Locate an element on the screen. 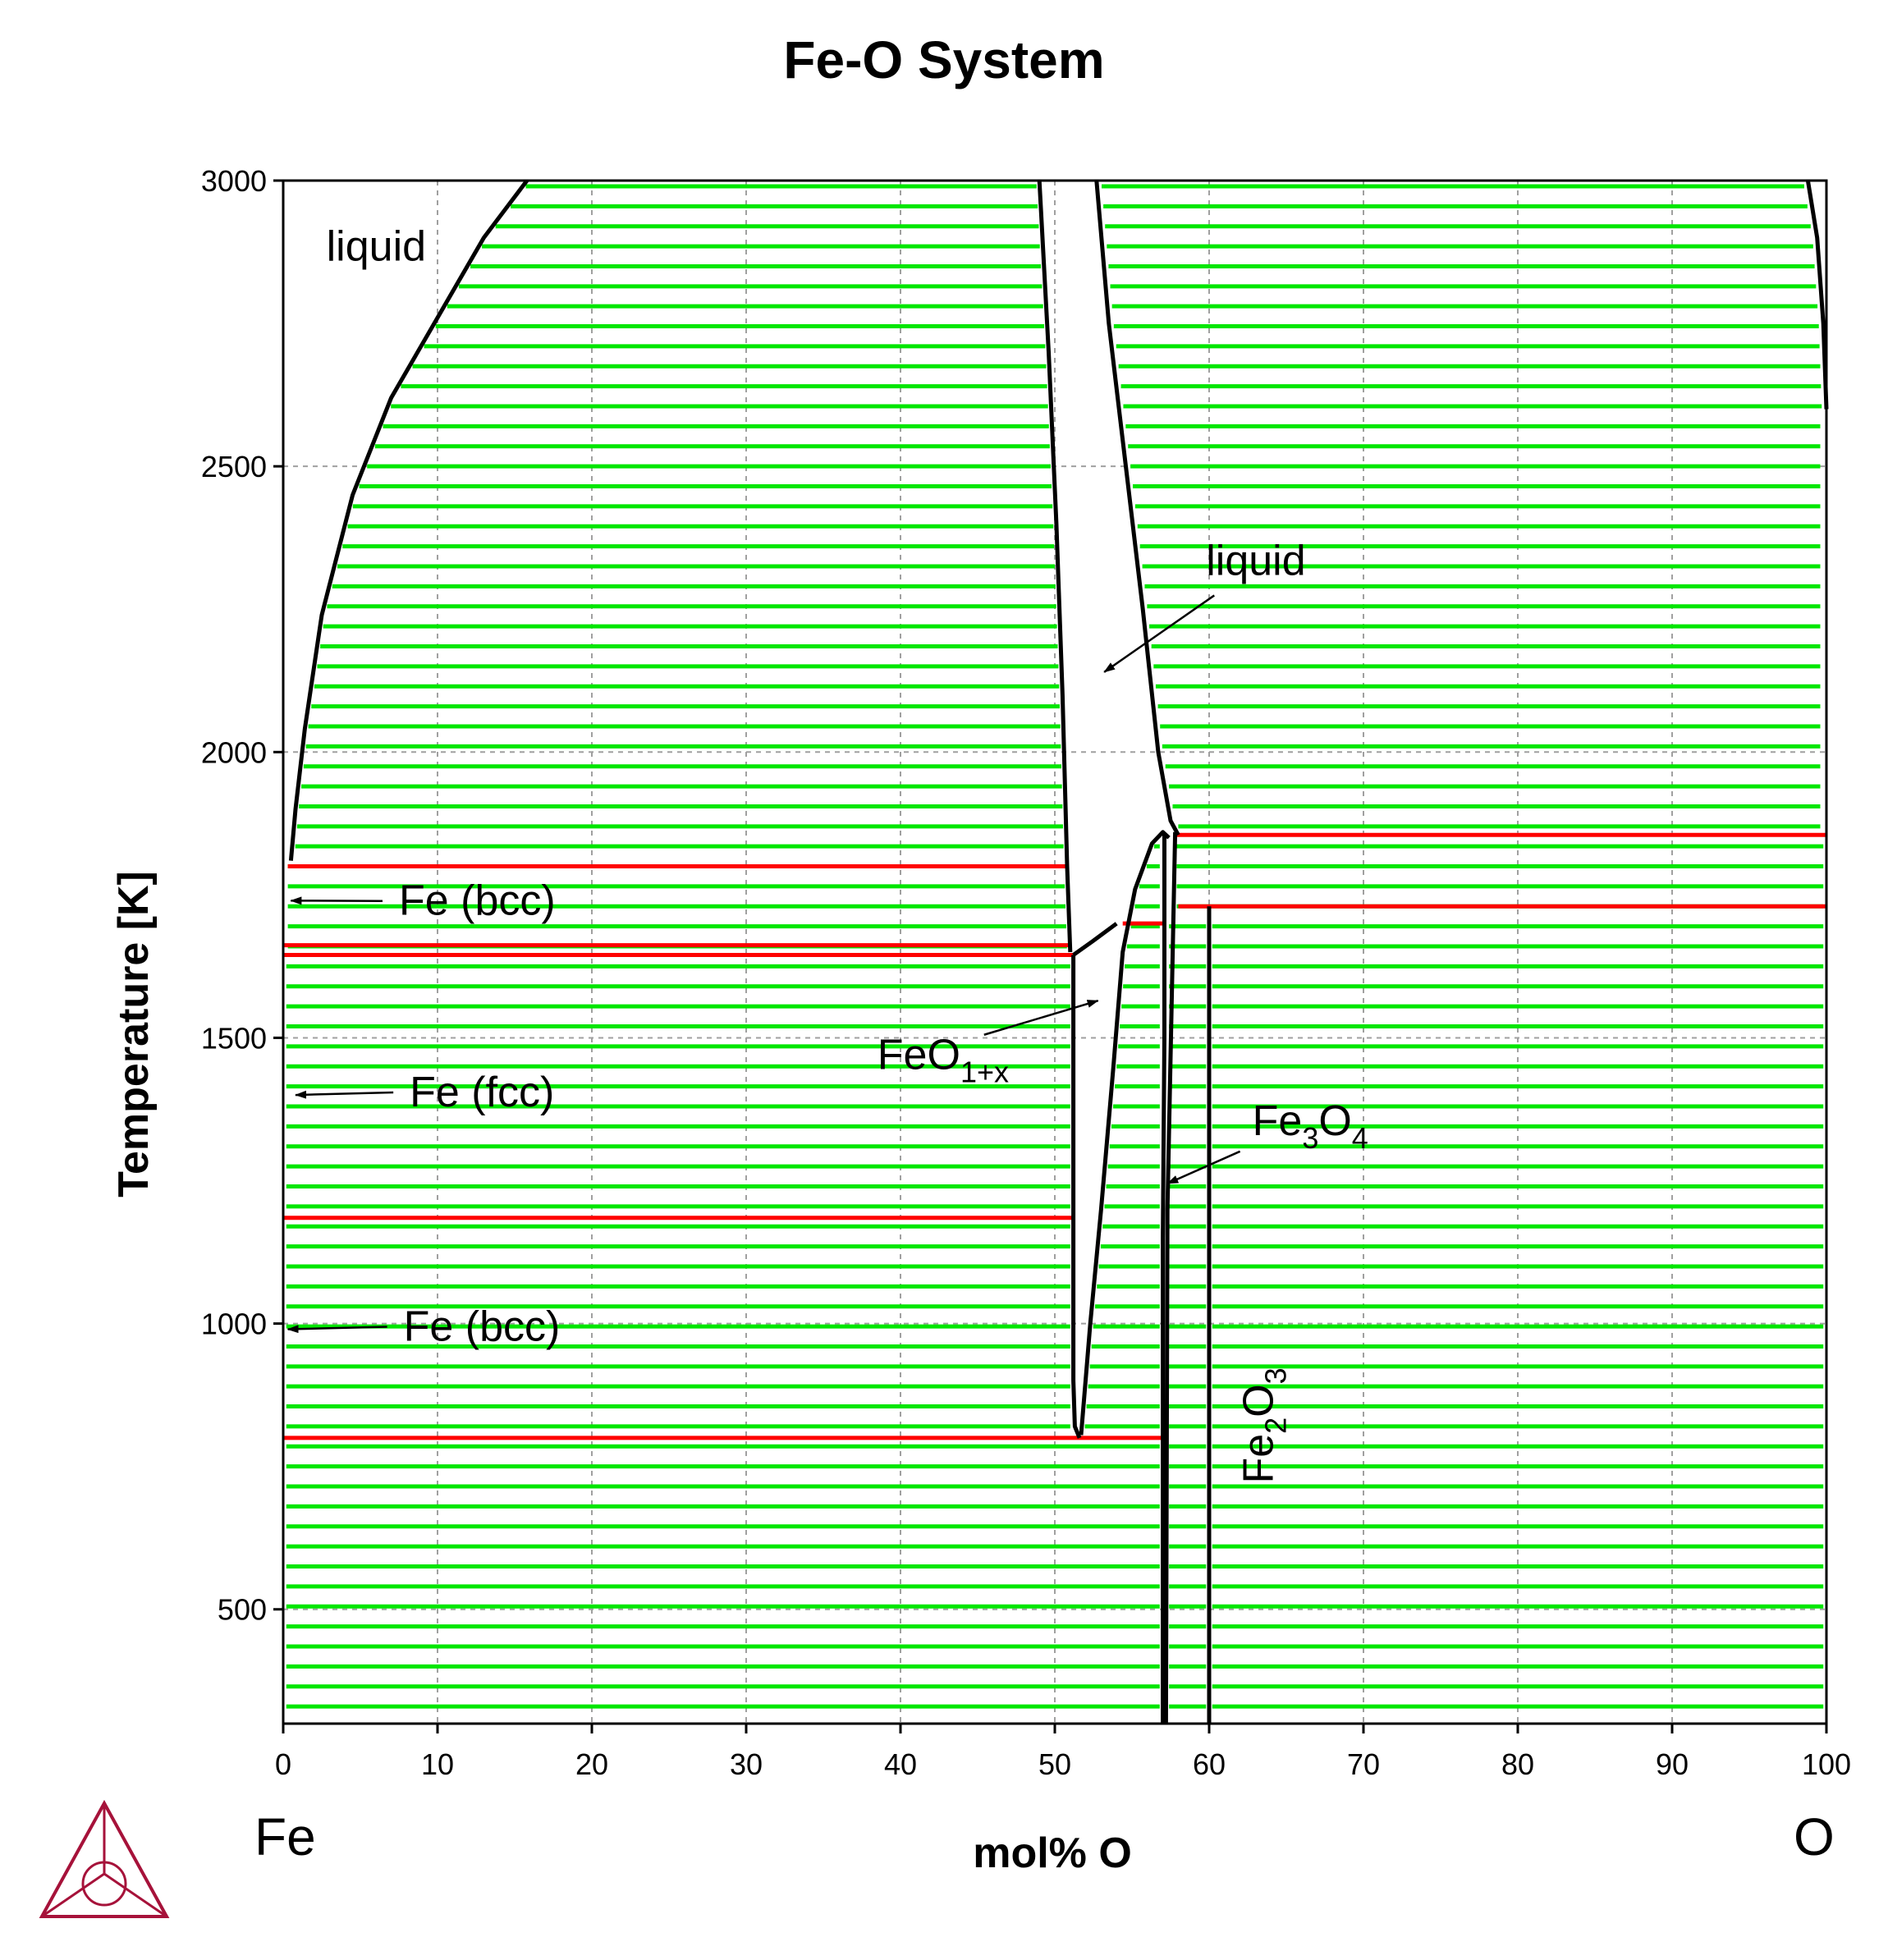  arrow-liquid-oxide is located at coordinates (1159, 633).